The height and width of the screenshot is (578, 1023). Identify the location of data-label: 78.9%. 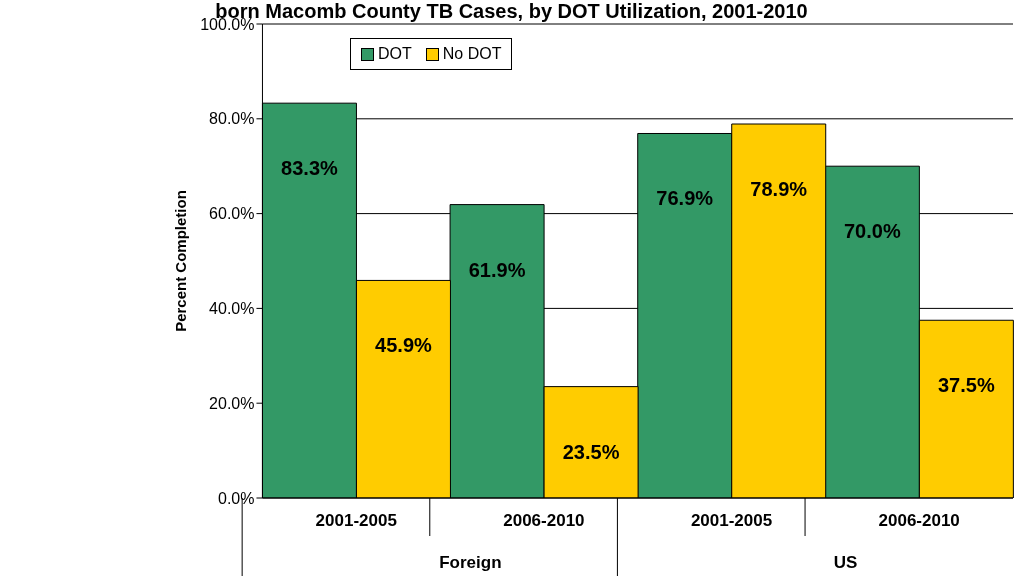
(779, 189).